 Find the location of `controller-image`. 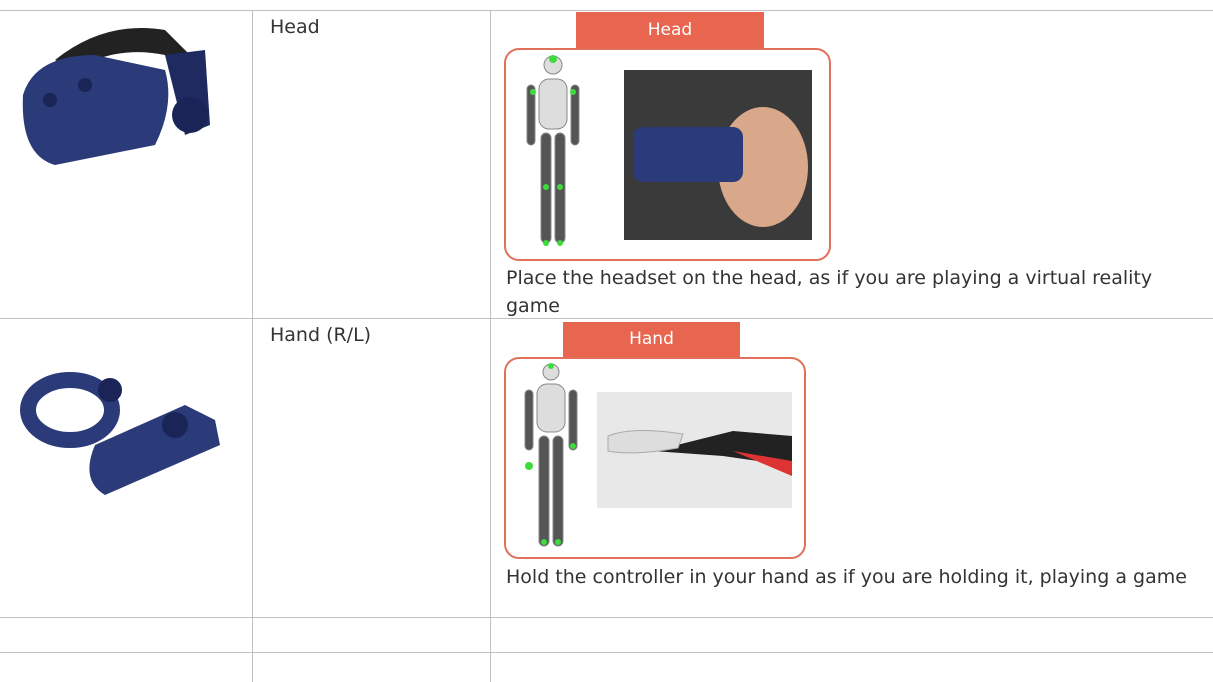

controller-image is located at coordinates (120, 433).